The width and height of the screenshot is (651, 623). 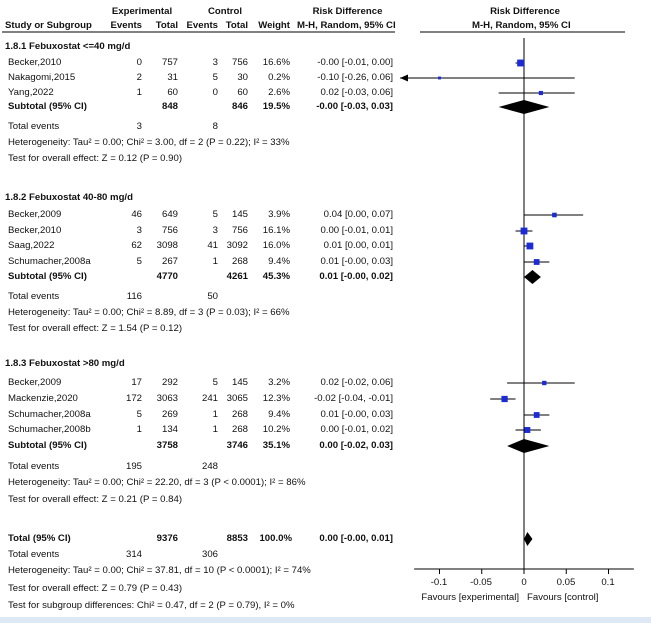 What do you see at coordinates (237, 276) in the screenshot?
I see `subtotal-ctl-total: 4261` at bounding box center [237, 276].